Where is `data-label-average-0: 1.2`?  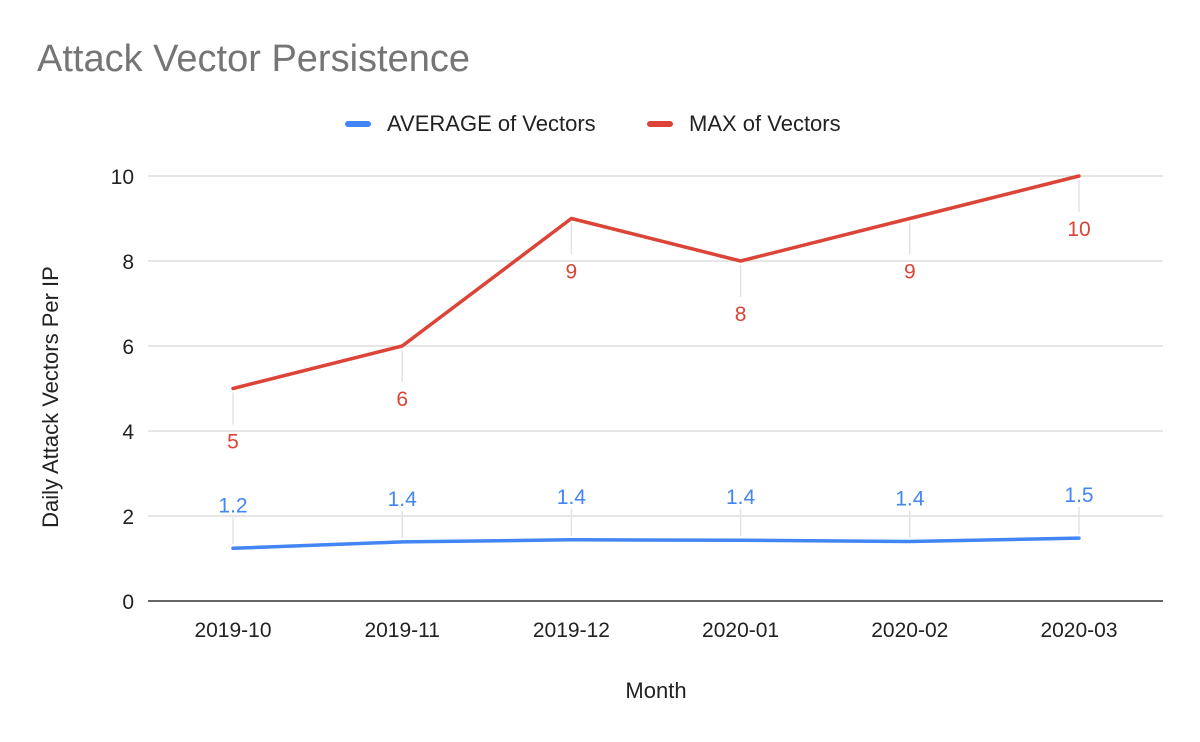 data-label-average-0: 1.2 is located at coordinates (232, 505).